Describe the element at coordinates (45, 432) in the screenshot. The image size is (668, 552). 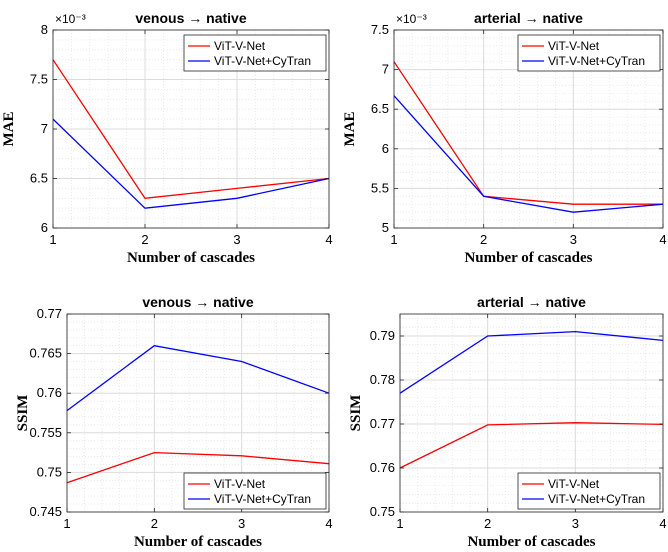
I see `y-tick-label: 0.755` at that location.